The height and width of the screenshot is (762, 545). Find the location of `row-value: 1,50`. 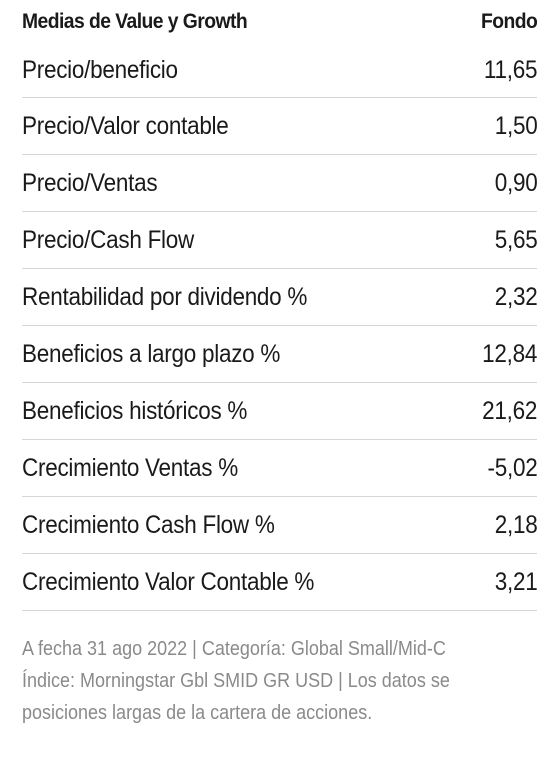

row-value: 1,50 is located at coordinates (515, 125).